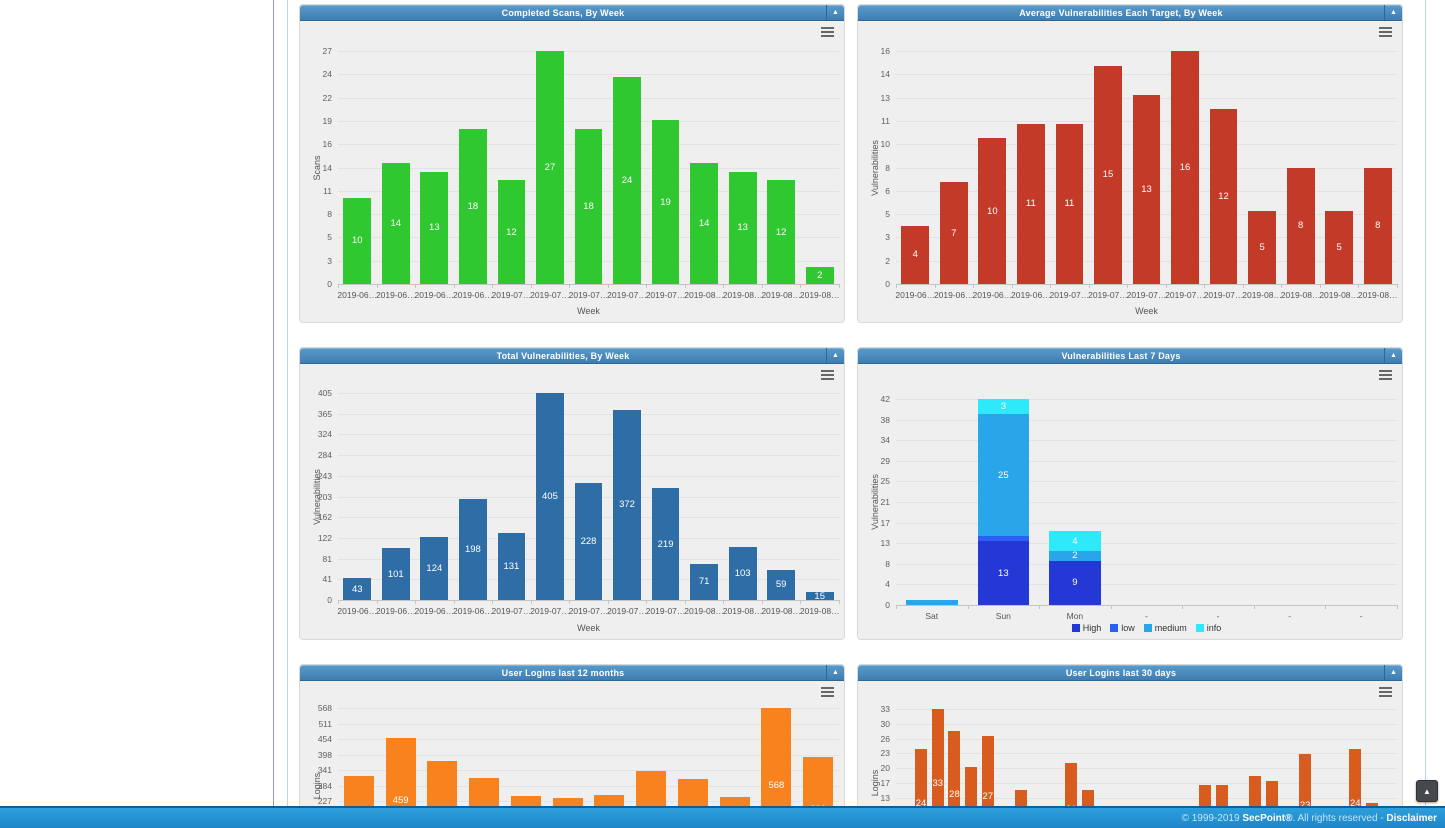  I want to click on bar: 124, so click(434, 568).